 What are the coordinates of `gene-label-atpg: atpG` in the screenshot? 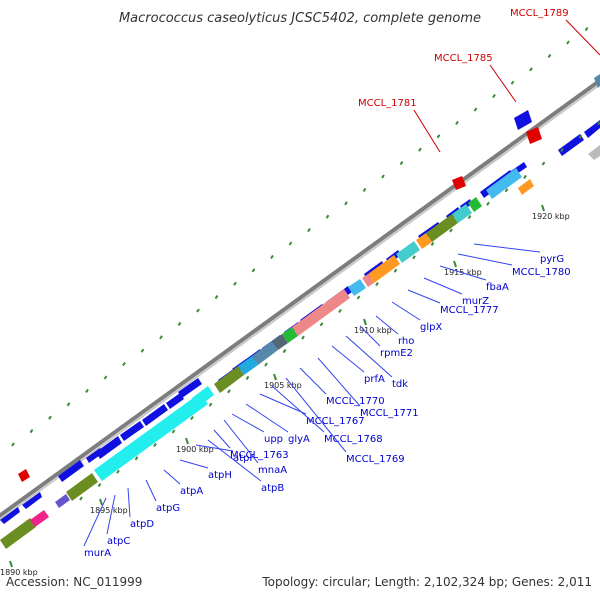 It's located at (168, 508).